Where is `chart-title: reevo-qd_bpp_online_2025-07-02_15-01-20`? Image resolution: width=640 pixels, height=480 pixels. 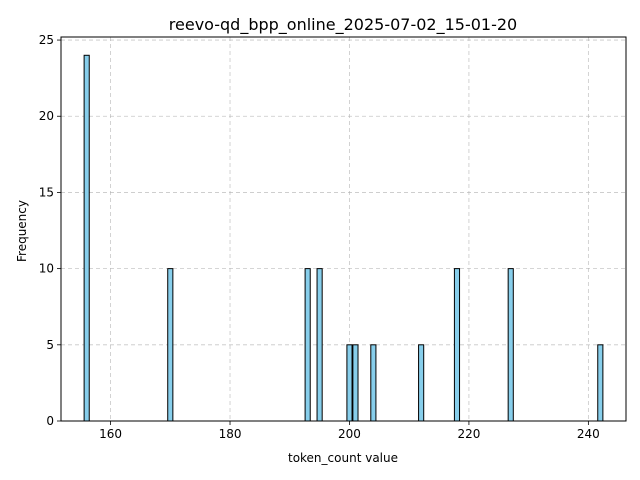
chart-title: reevo-qd_bpp_online_2025-07-02_15-01-20 is located at coordinates (343, 25).